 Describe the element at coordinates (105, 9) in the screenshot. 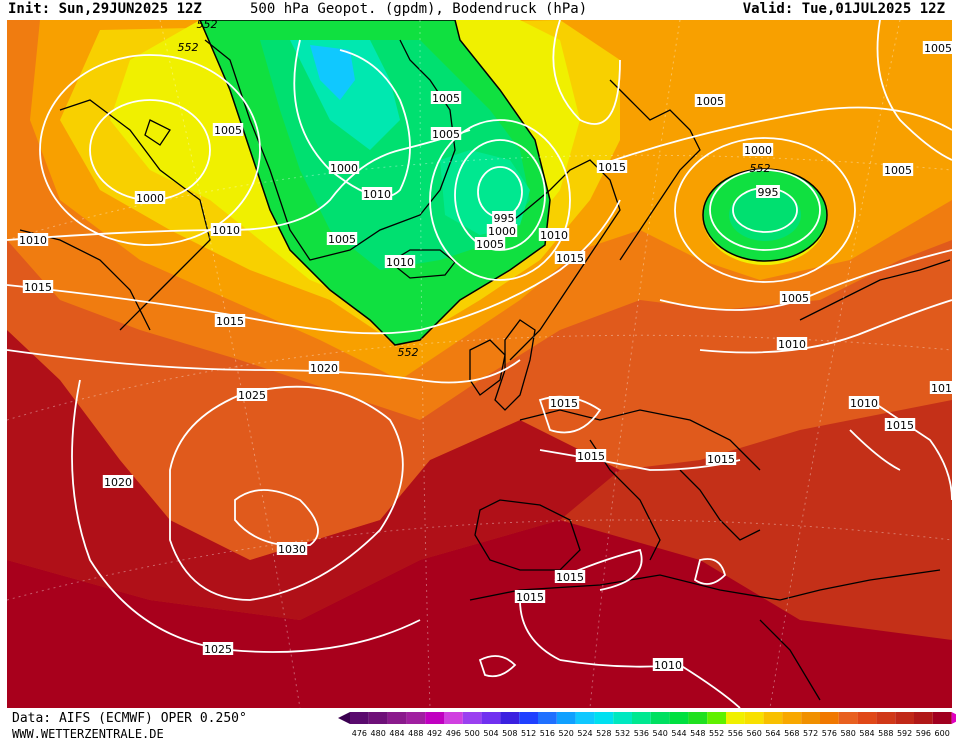

I see `init-time: Init: Sun,29JUN2025 12Z` at that location.